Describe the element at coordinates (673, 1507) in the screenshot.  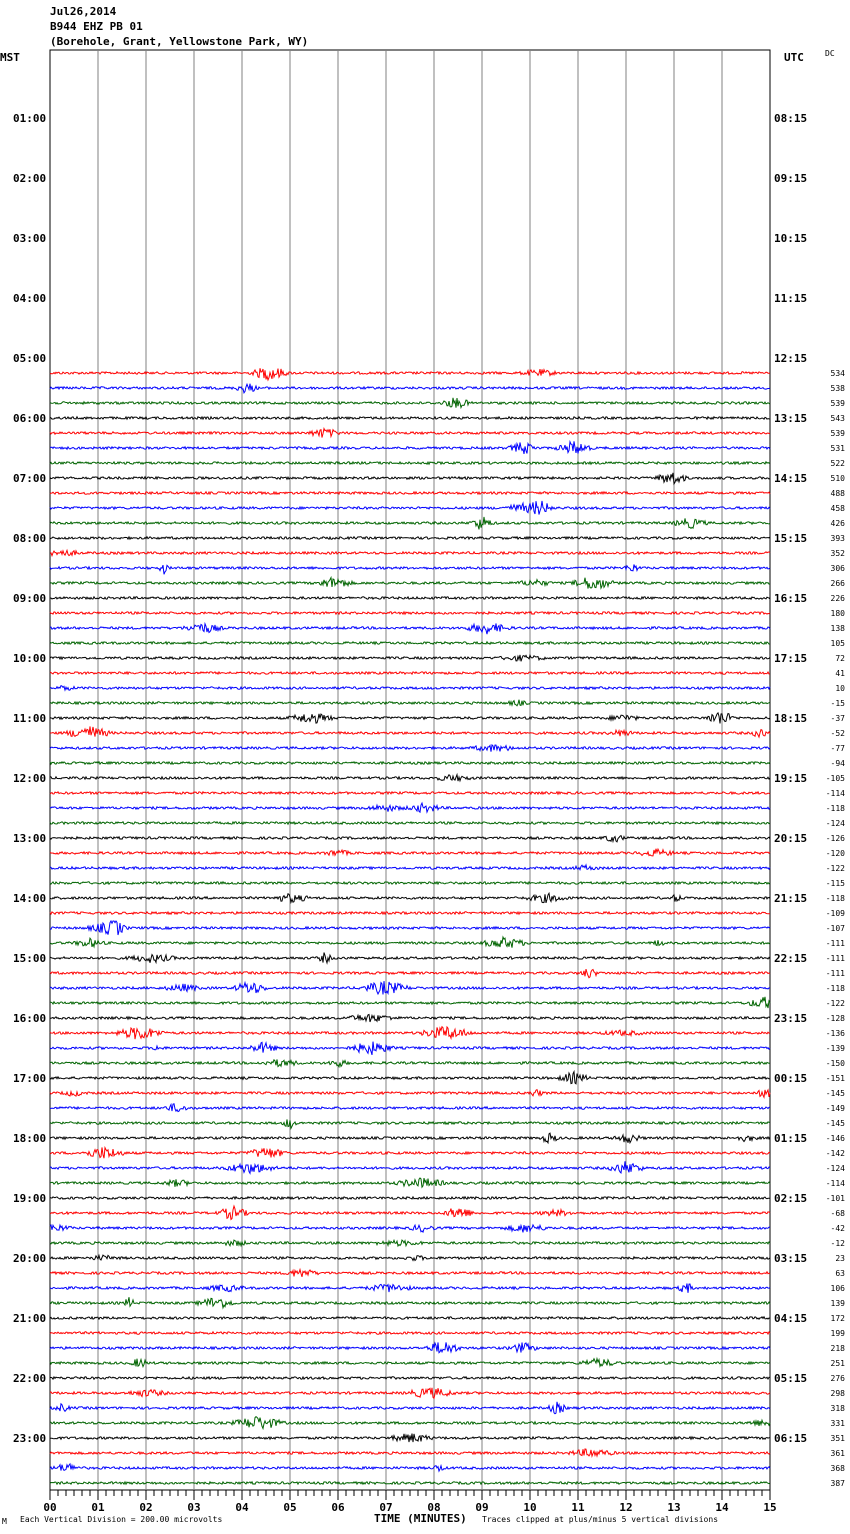
I see `x-tick-label: 13` at that location.